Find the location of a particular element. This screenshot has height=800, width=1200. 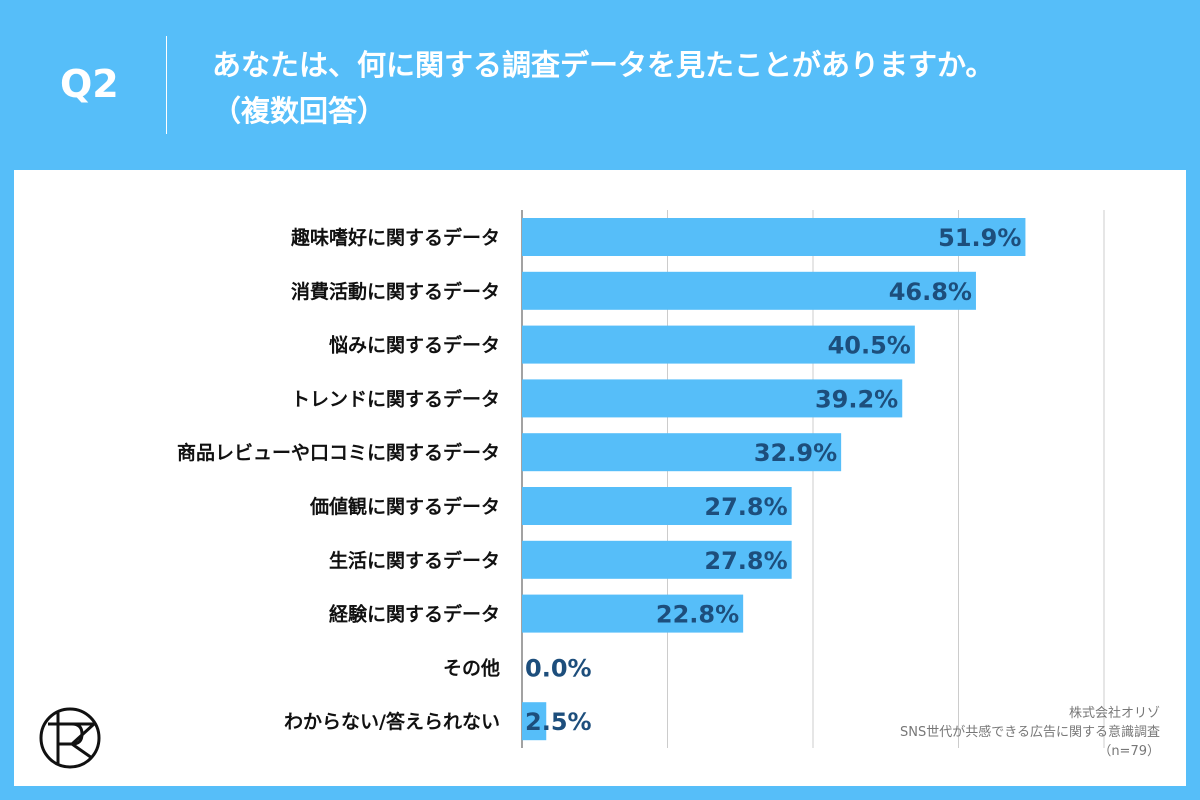

value-label: 46.8% is located at coordinates (930, 292).